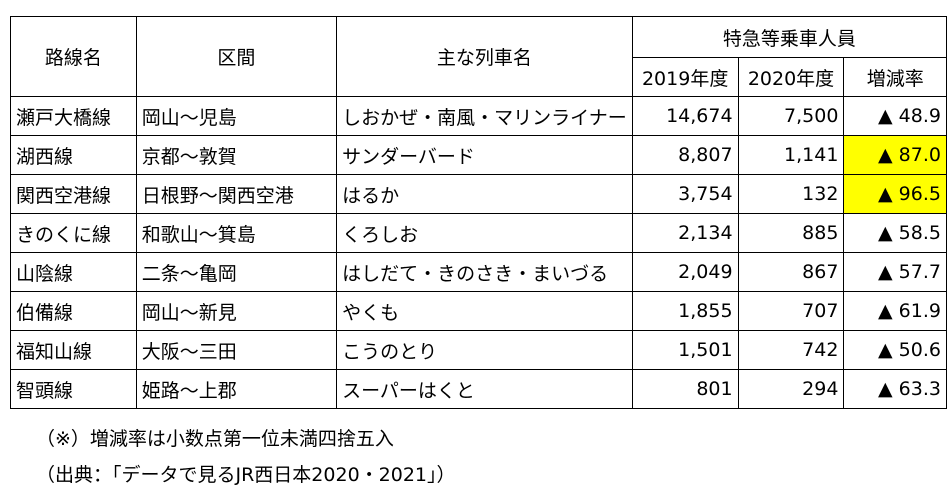 The image size is (947, 498). Describe the element at coordinates (484, 116) in the screenshot. I see `cell-trains: しおかぜ・南風・マリンライナー` at that location.